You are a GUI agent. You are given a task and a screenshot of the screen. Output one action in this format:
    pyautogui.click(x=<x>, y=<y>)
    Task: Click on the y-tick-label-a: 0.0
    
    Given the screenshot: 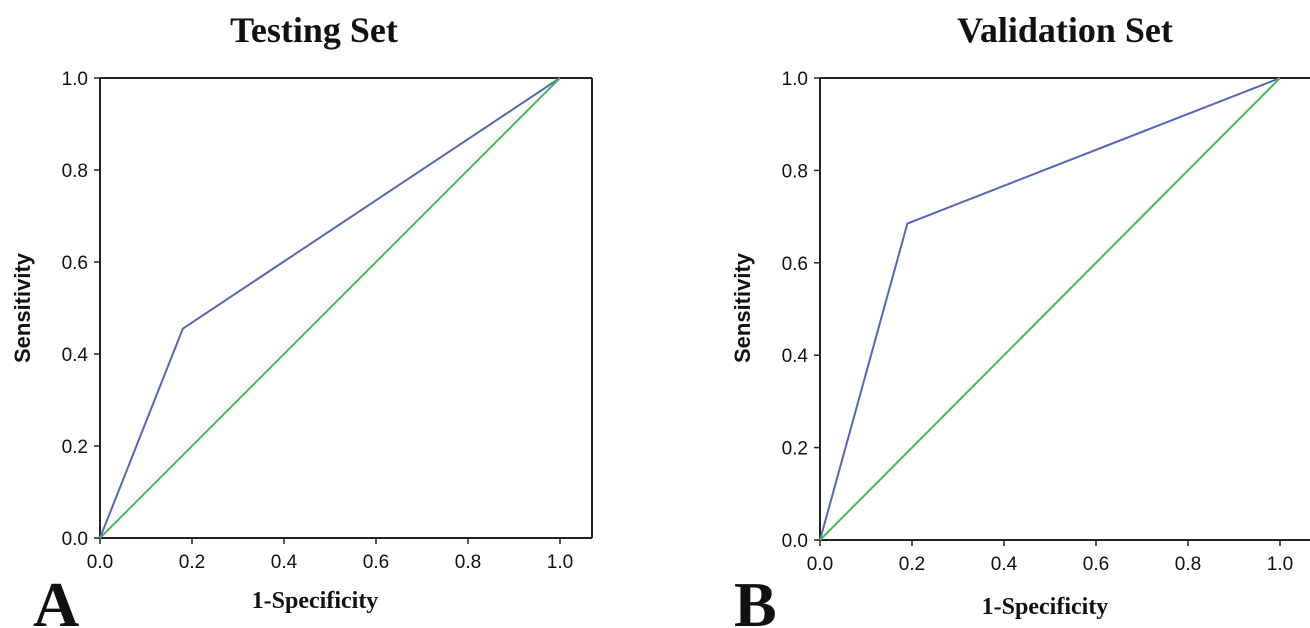 What is the action you would take?
    pyautogui.click(x=75, y=539)
    